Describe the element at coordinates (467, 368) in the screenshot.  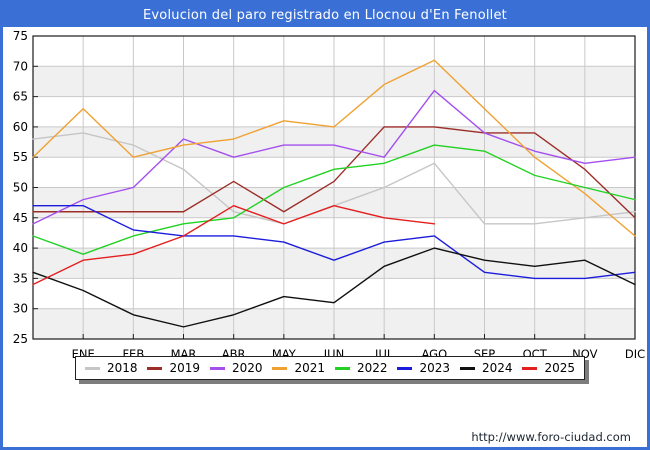
I see `legend-swatch-2024` at that location.